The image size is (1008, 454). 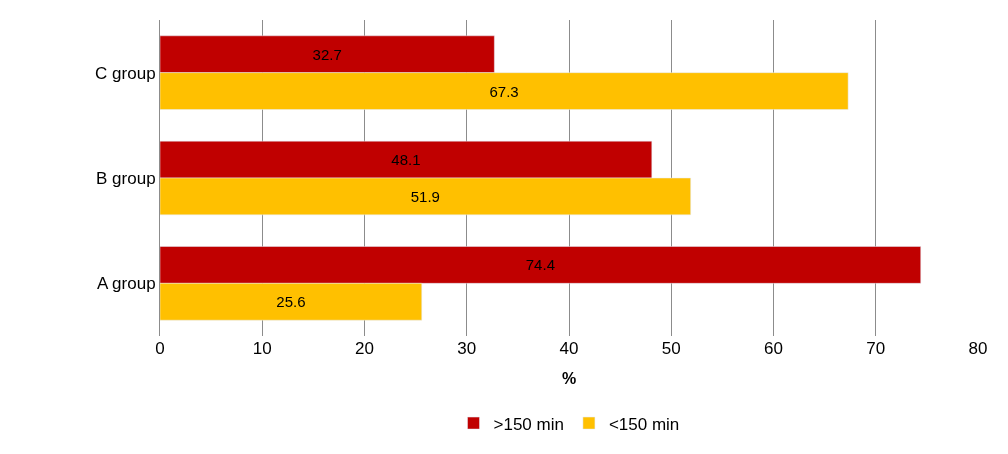 I want to click on y-tick-label: C group, so click(x=125, y=73).